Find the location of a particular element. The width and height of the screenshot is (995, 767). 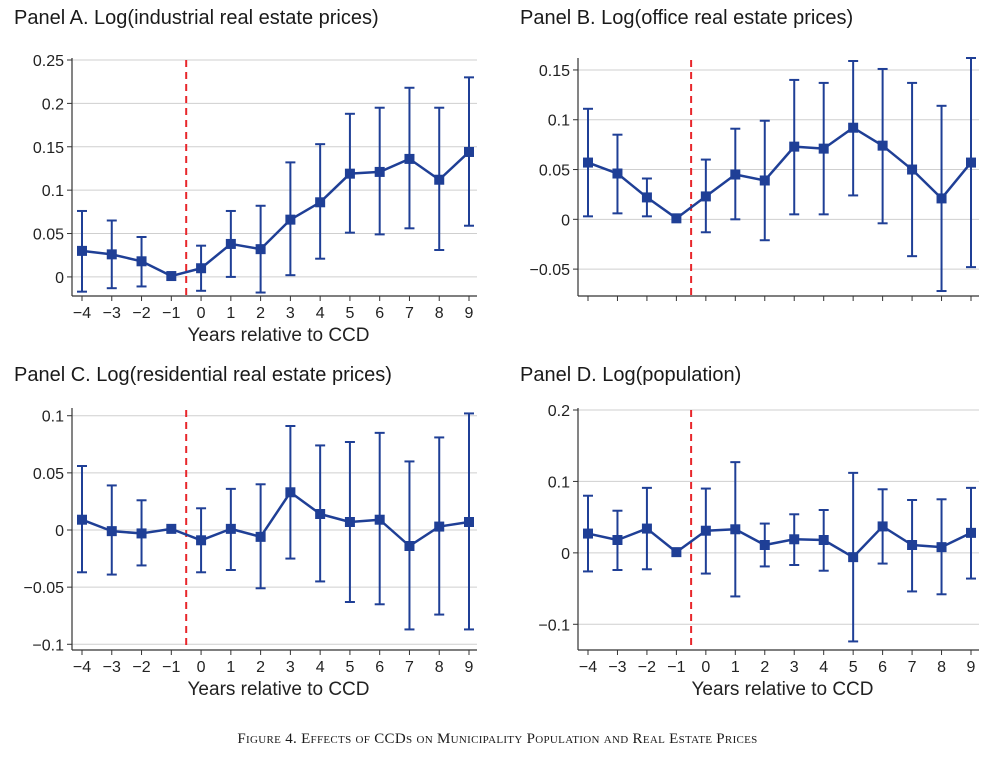

x-tick-label: 8 is located at coordinates (439, 313).